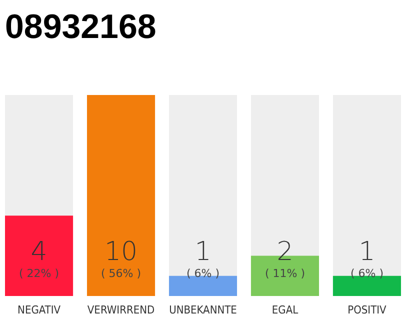 Image resolution: width=410 pixels, height=320 pixels. Describe the element at coordinates (39, 310) in the screenshot. I see `x-tick-label: NEGATIV` at that location.